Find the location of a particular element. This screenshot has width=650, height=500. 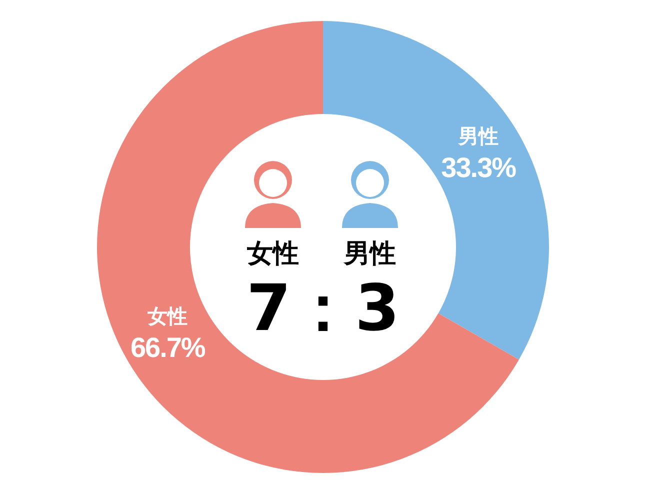

data-label: 66.7% is located at coordinates (168, 347).